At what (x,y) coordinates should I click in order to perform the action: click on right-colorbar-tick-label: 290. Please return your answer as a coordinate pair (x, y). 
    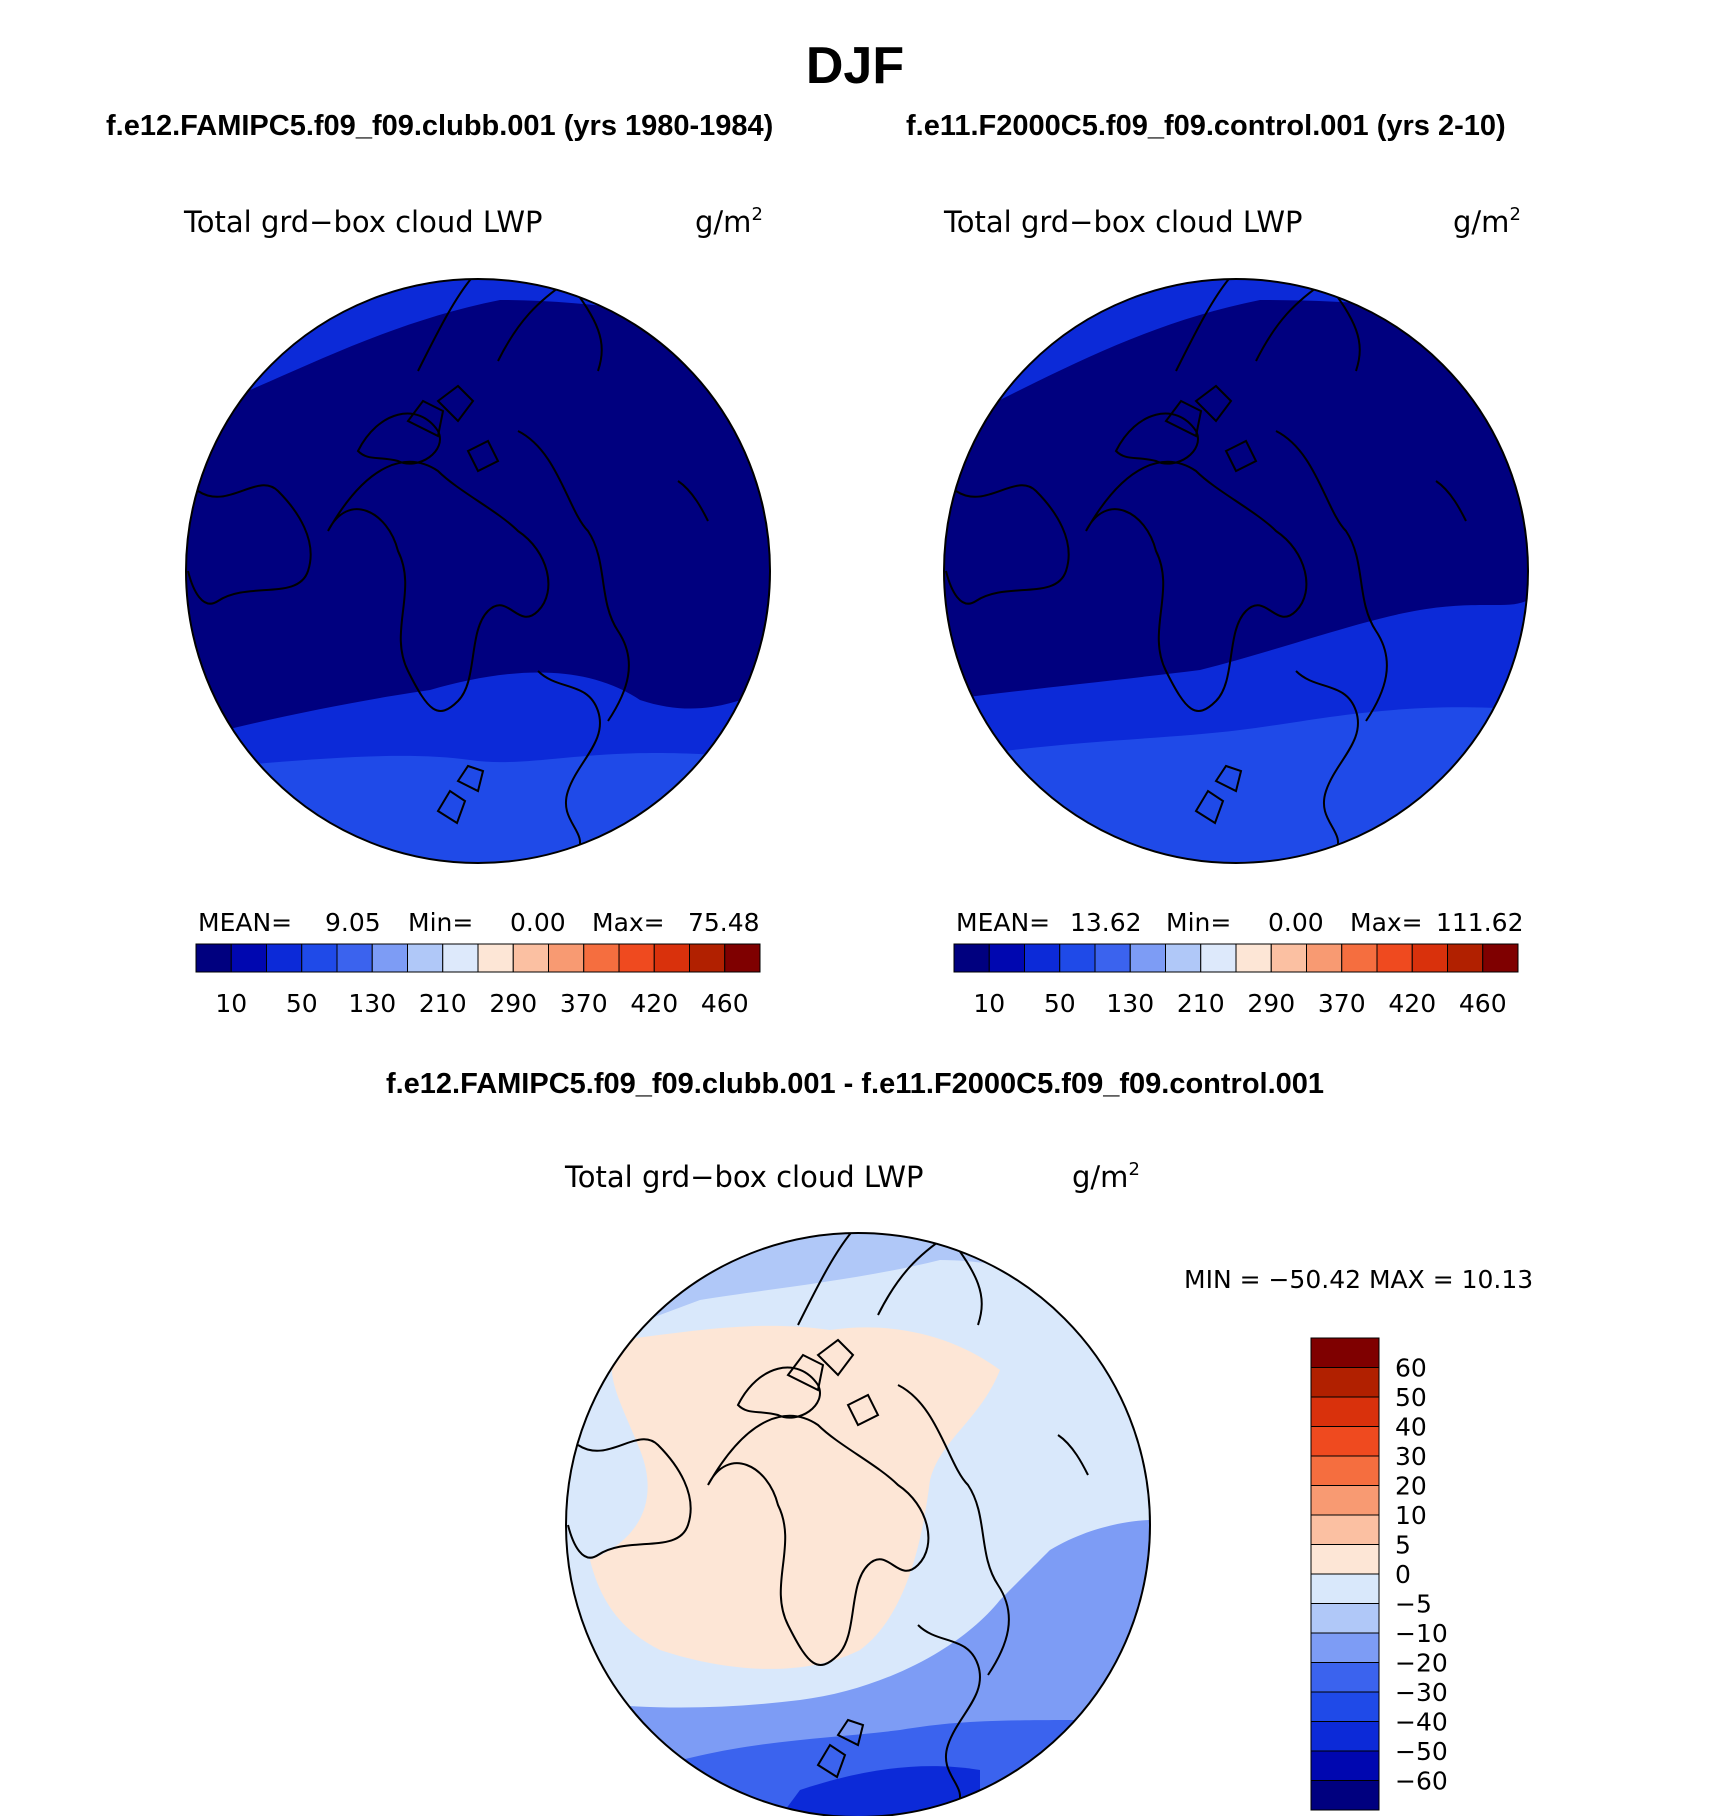
    Looking at the image, I should click on (1271, 1003).